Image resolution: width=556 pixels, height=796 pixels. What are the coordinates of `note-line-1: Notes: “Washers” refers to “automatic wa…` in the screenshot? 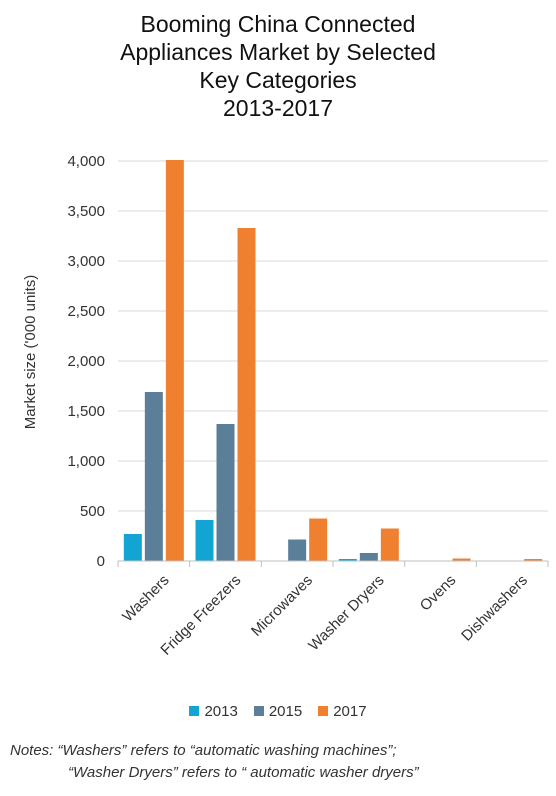 It's located at (203, 750).